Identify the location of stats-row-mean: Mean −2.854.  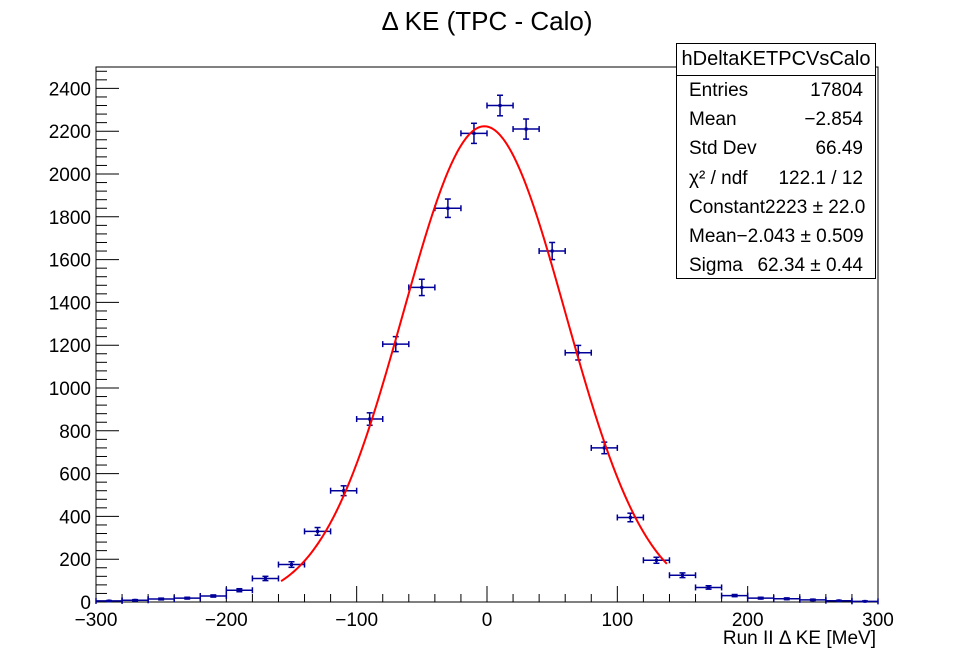
(776, 119).